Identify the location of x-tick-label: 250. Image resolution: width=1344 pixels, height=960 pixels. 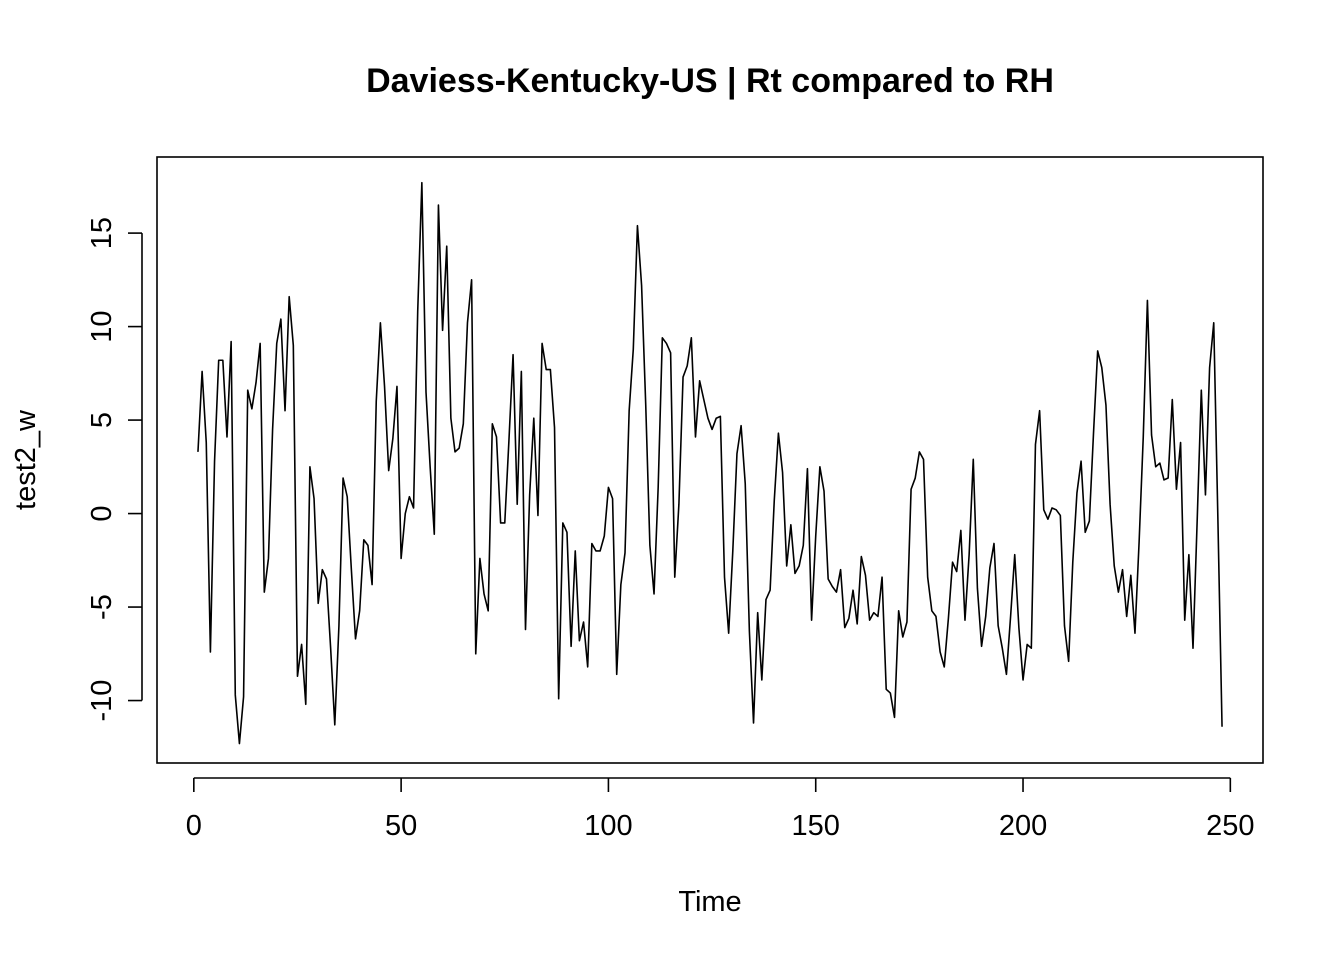
(1230, 826).